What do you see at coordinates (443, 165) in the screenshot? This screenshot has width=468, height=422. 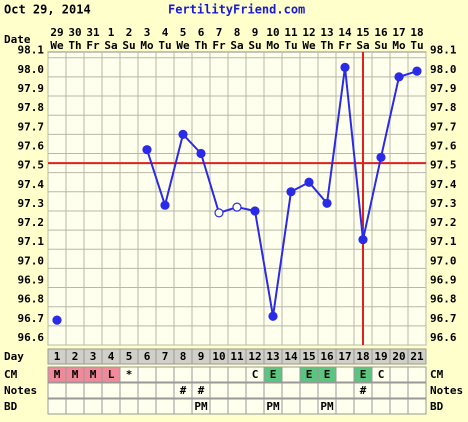 I see `y-tick-label: 97.5` at bounding box center [443, 165].